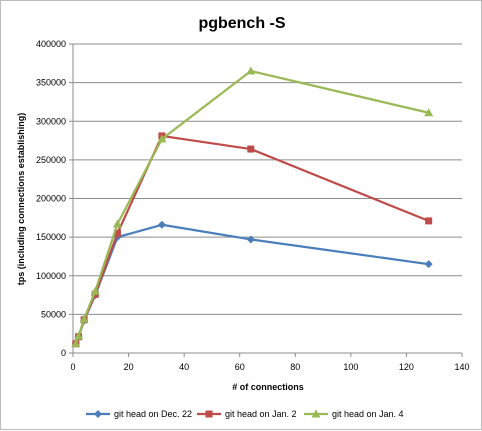  What do you see at coordinates (461, 367) in the screenshot?
I see `x-tick-label: 140` at bounding box center [461, 367].